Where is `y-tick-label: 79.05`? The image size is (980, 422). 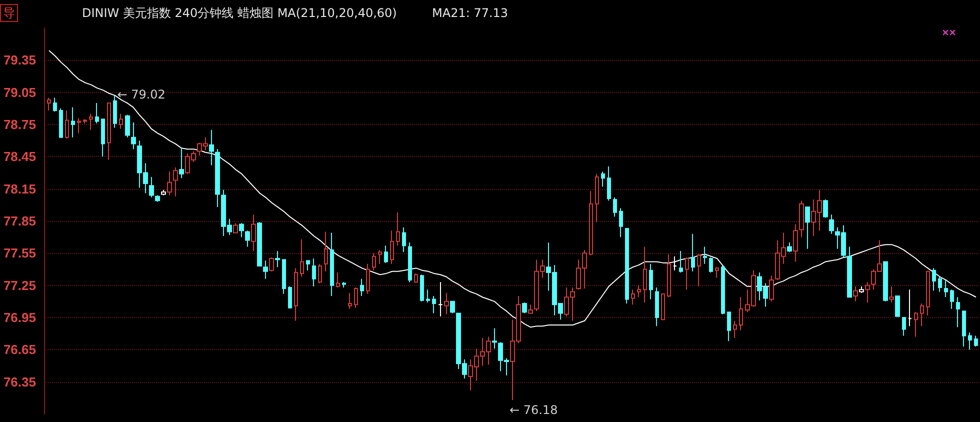
y-tick-label: 79.05 is located at coordinates (19, 92).